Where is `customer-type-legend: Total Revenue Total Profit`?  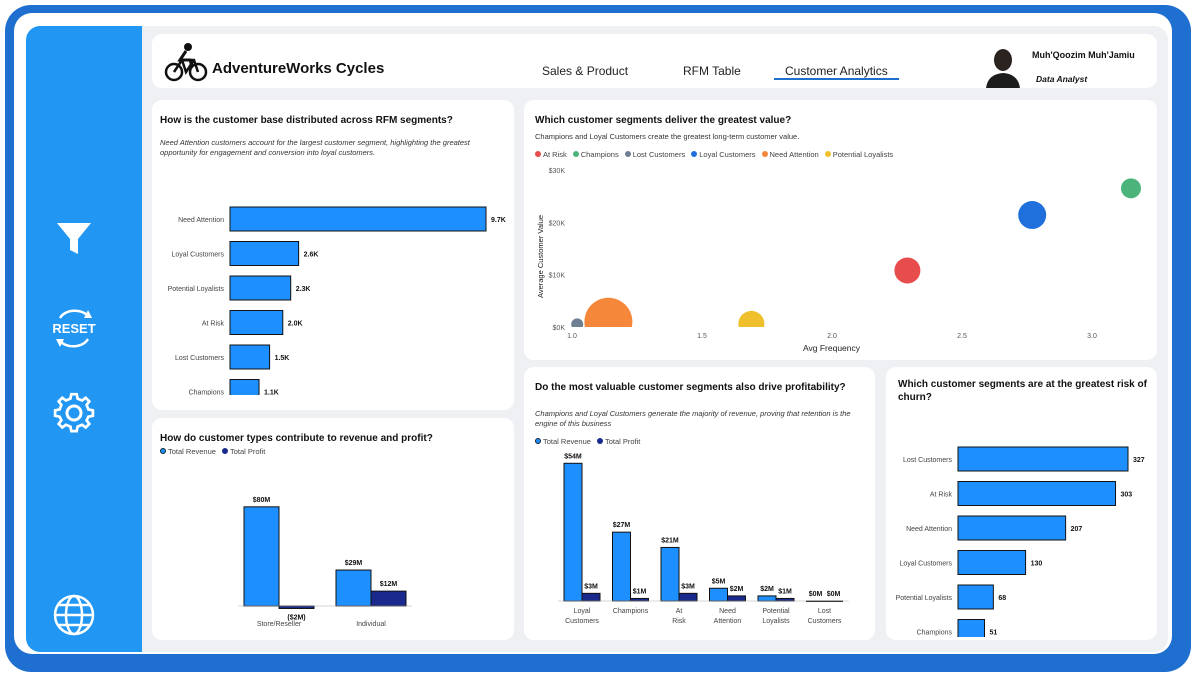
customer-type-legend: Total Revenue Total Profit is located at coordinates (212, 451).